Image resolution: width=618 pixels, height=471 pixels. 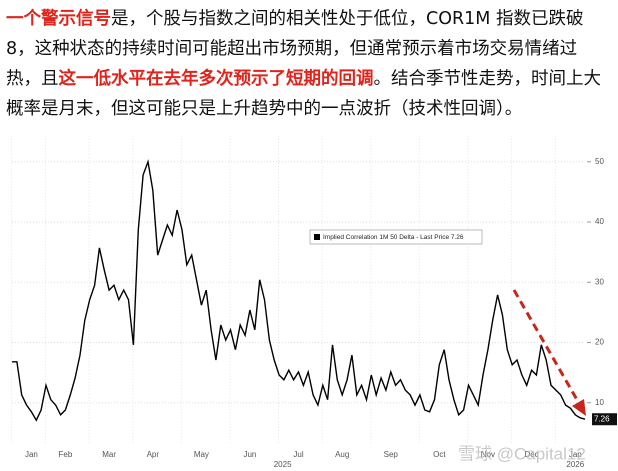 I want to click on x-tick-label: Aug, so click(x=342, y=454).